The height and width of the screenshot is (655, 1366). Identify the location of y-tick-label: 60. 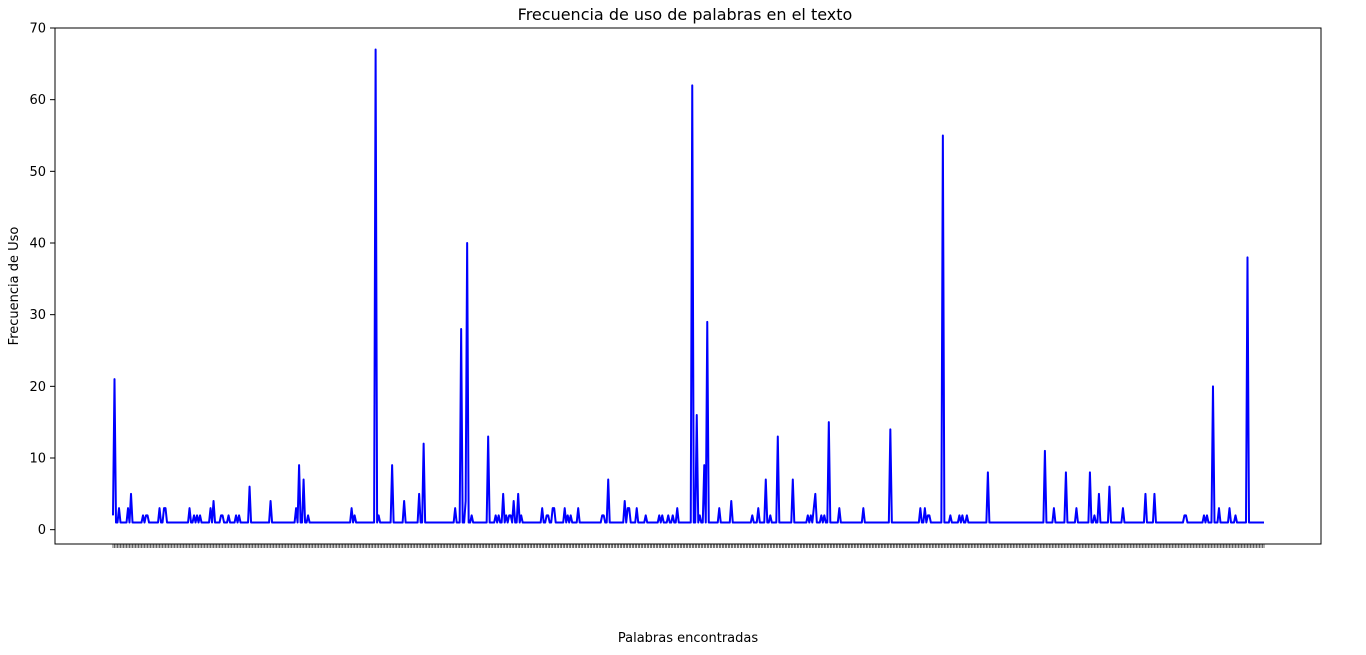
(37, 100).